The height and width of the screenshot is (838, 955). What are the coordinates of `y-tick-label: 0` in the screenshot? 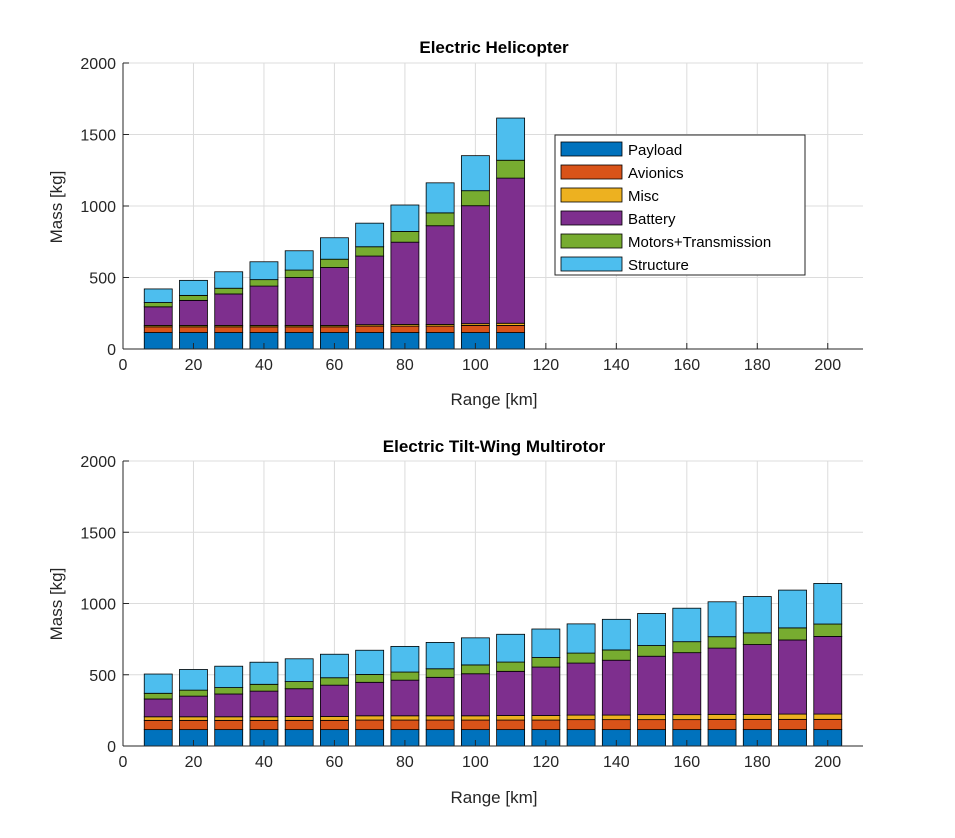 It's located at (111, 350).